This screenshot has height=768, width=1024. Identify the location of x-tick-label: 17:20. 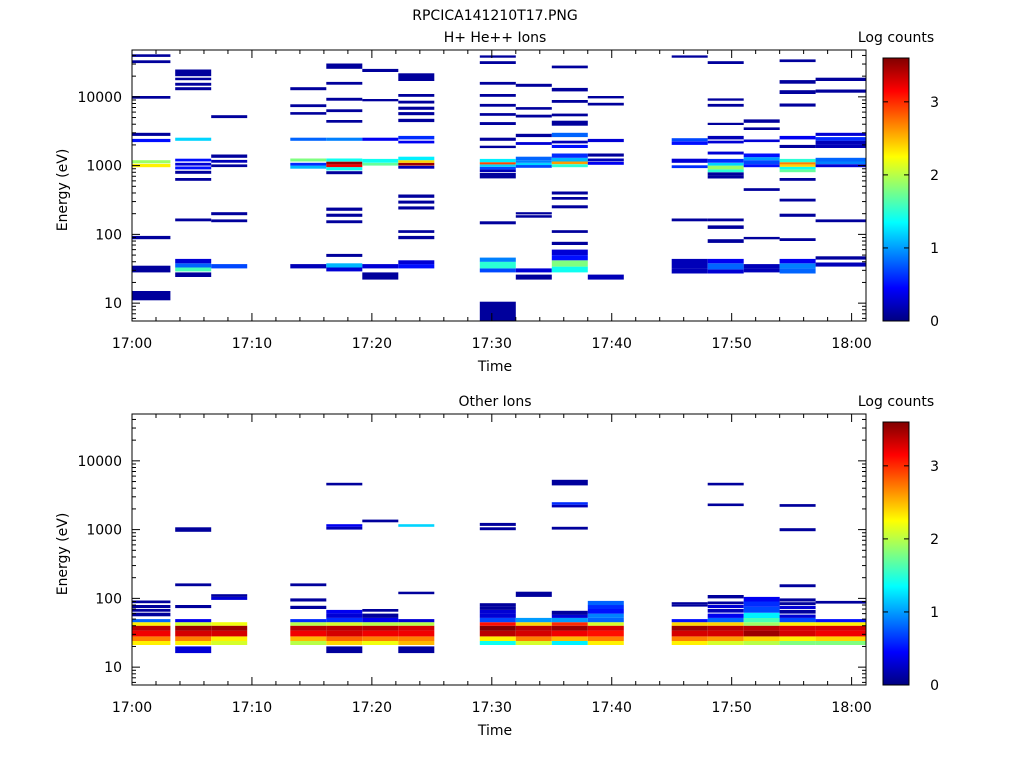
(372, 344).